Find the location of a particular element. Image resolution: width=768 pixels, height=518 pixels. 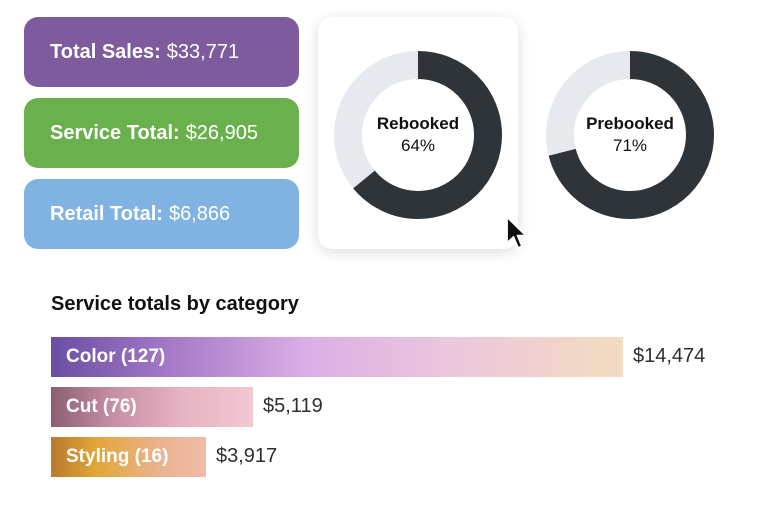

prebooked-donut-arc is located at coordinates (630, 135).